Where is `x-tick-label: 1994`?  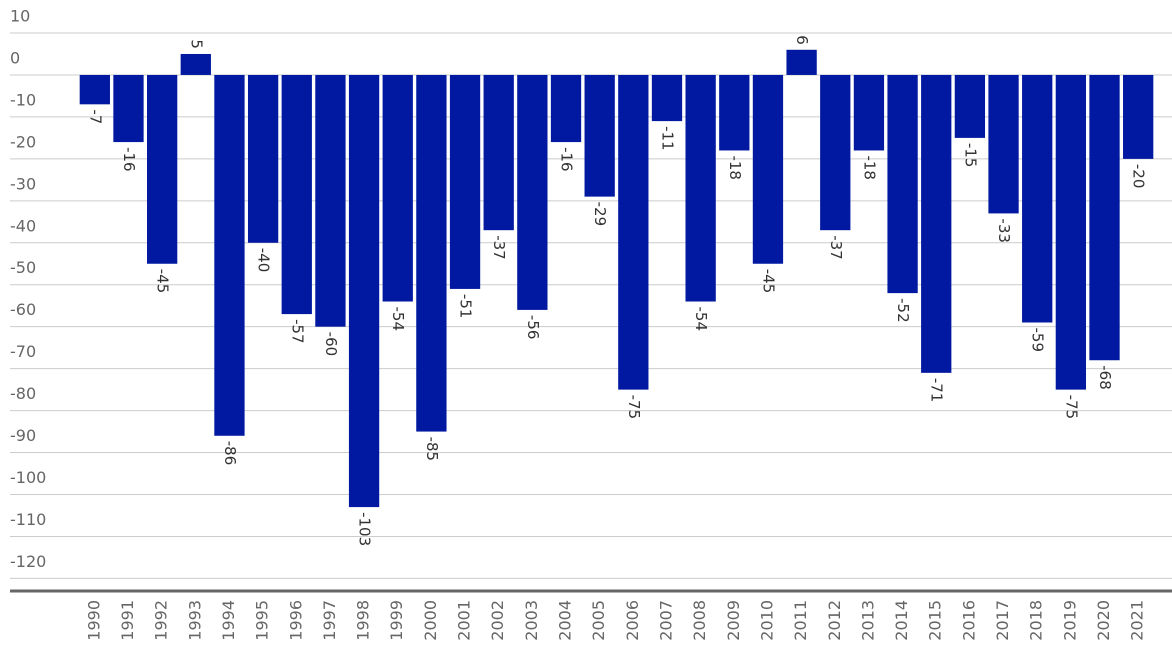 x-tick-label: 1994 is located at coordinates (228, 620).